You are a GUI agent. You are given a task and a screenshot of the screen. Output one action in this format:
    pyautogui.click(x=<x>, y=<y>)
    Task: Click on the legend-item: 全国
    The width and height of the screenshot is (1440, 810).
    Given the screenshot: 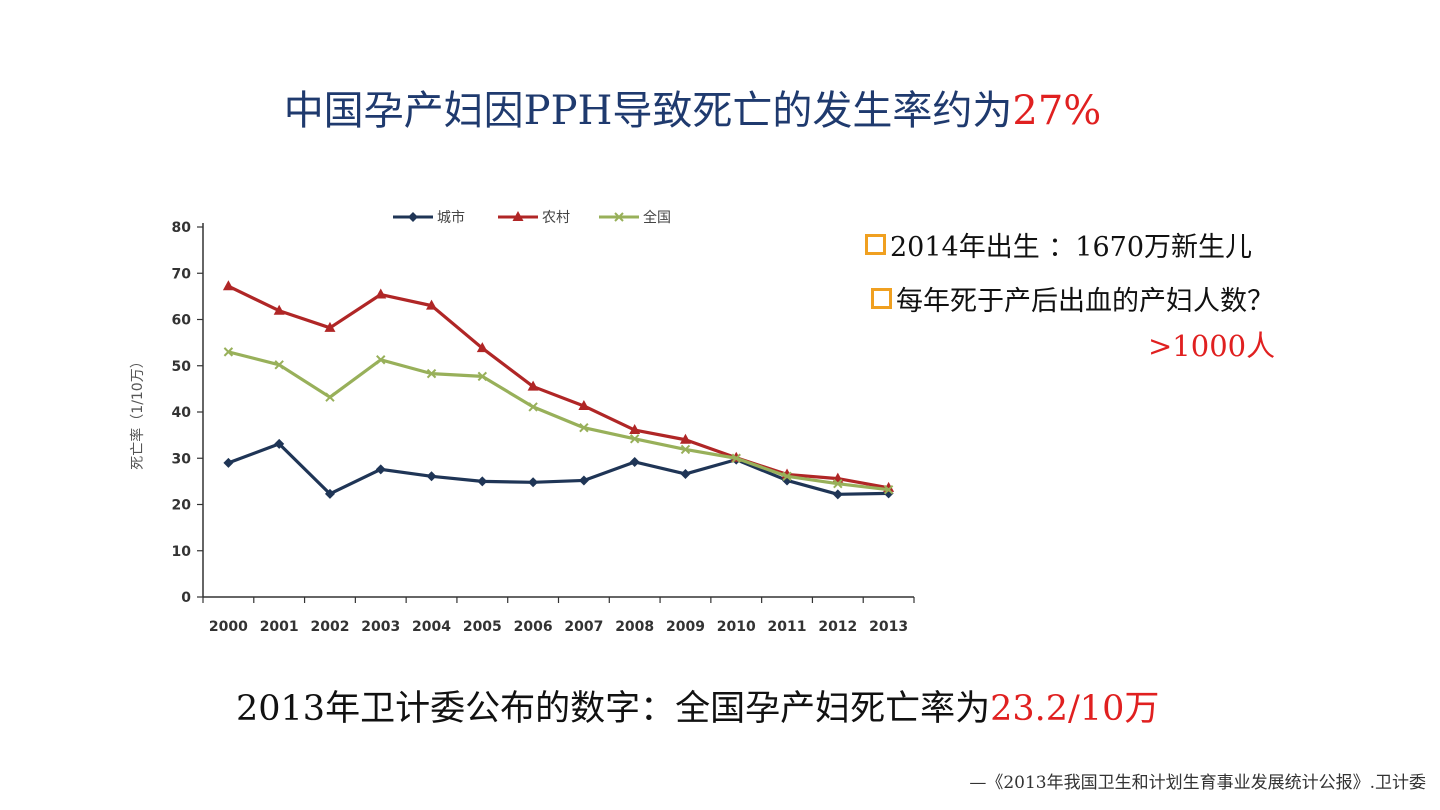 What is the action you would take?
    pyautogui.click(x=635, y=217)
    